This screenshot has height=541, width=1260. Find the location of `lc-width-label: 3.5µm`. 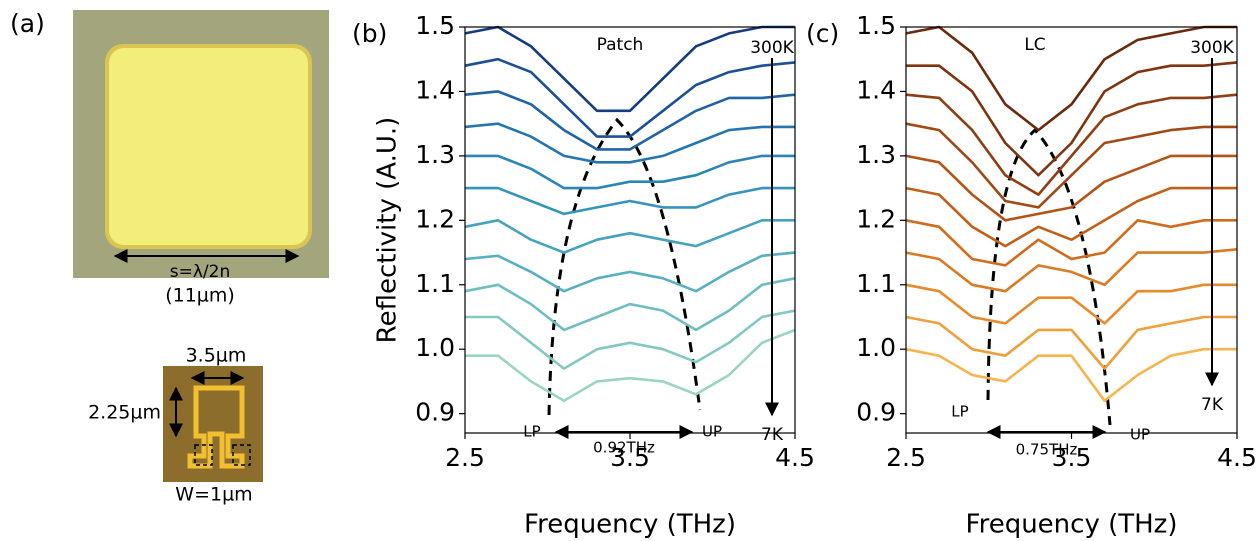

lc-width-label: 3.5µm is located at coordinates (216, 356).